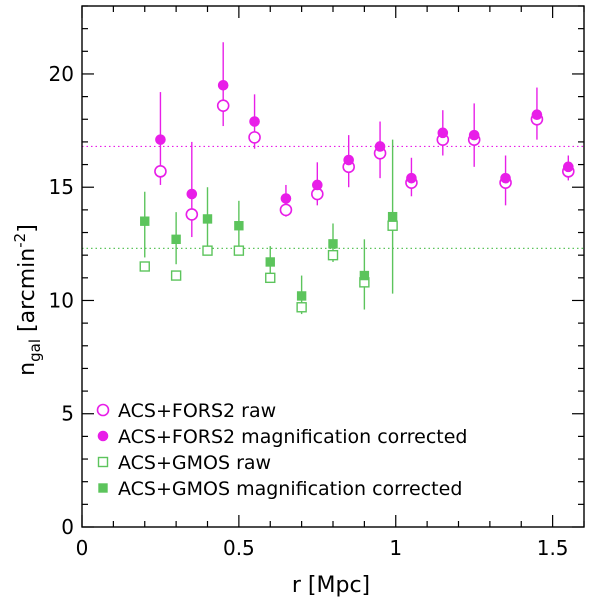 The image size is (595, 608). I want to click on svg-text: ngal [arcmin-2], so click(27, 300).